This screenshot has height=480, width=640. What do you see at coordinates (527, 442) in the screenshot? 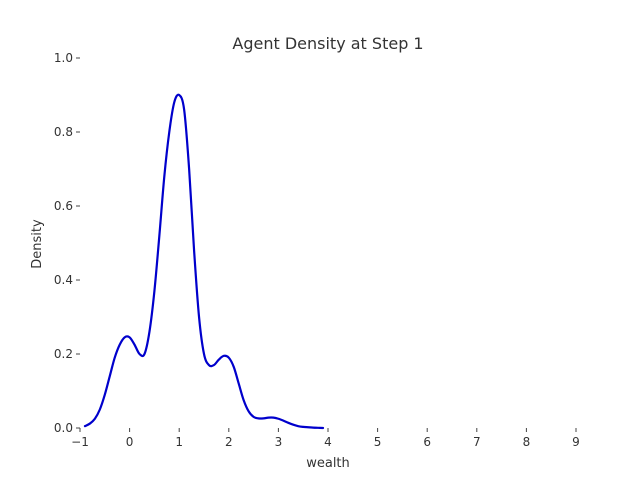
I see `x-tick-label: 8` at bounding box center [527, 442].